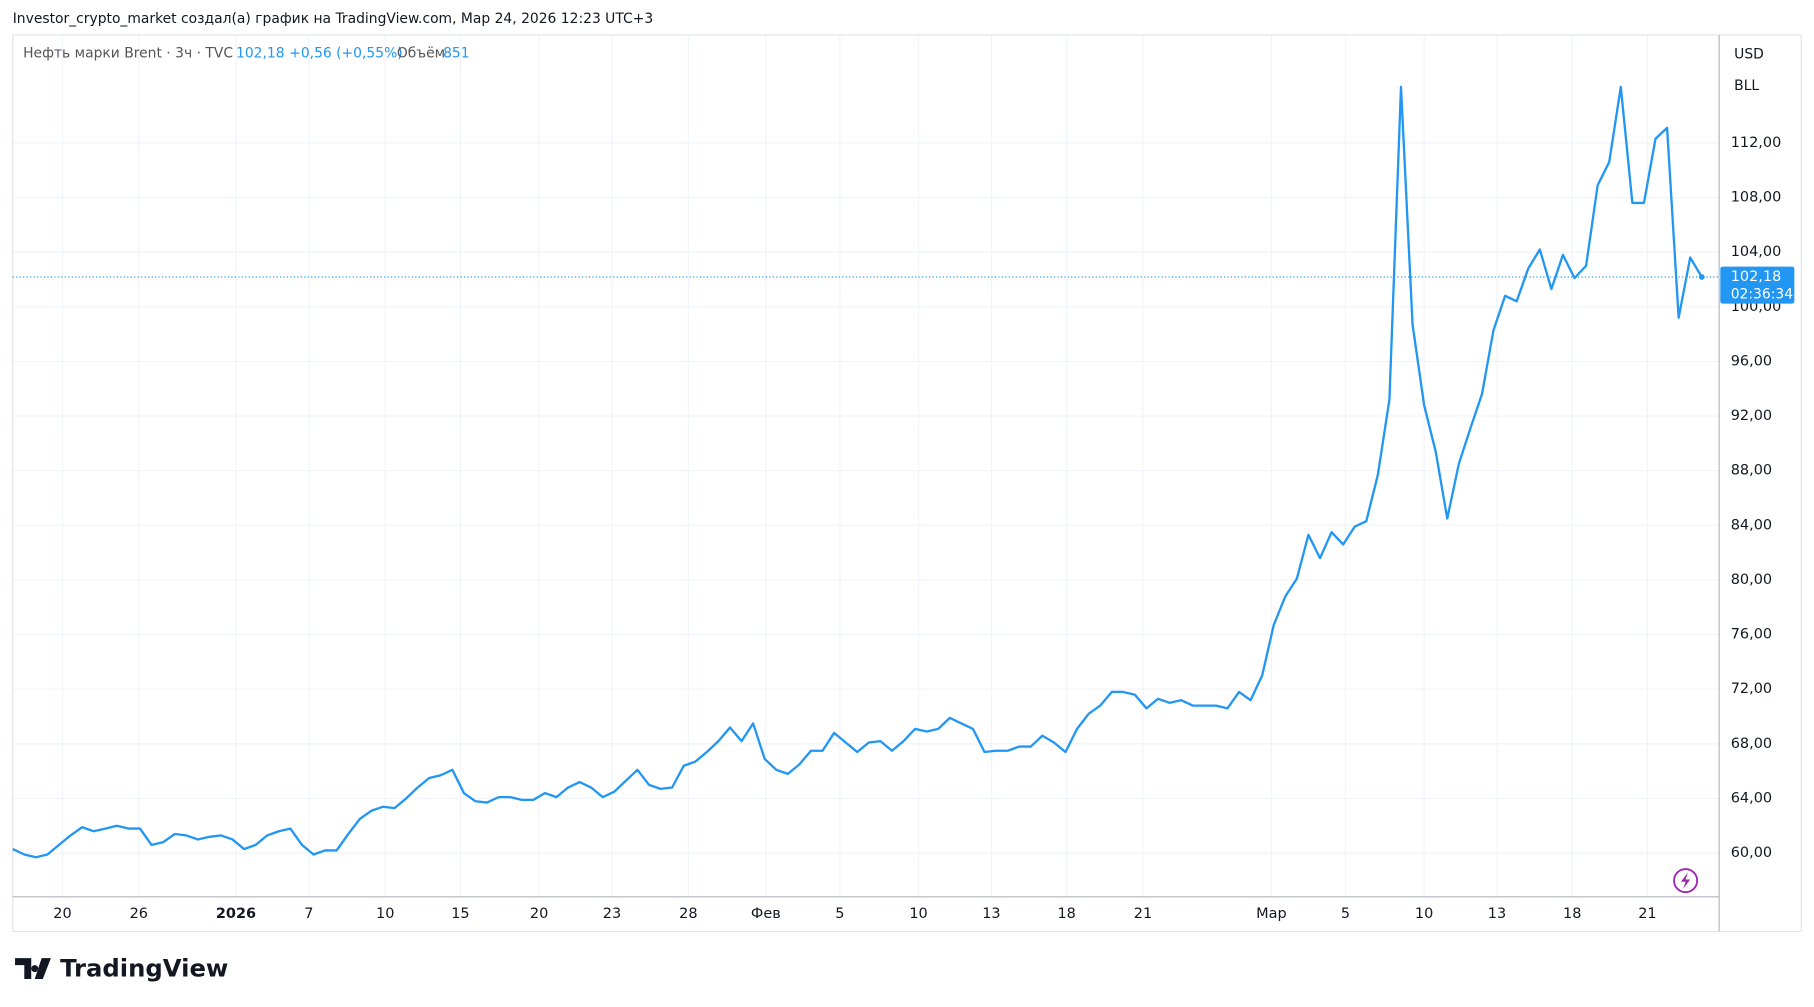 Image resolution: width=1814 pixels, height=1007 pixels. Describe the element at coordinates (1751, 798) in the screenshot. I see `y-tick-label: 64,00` at that location.